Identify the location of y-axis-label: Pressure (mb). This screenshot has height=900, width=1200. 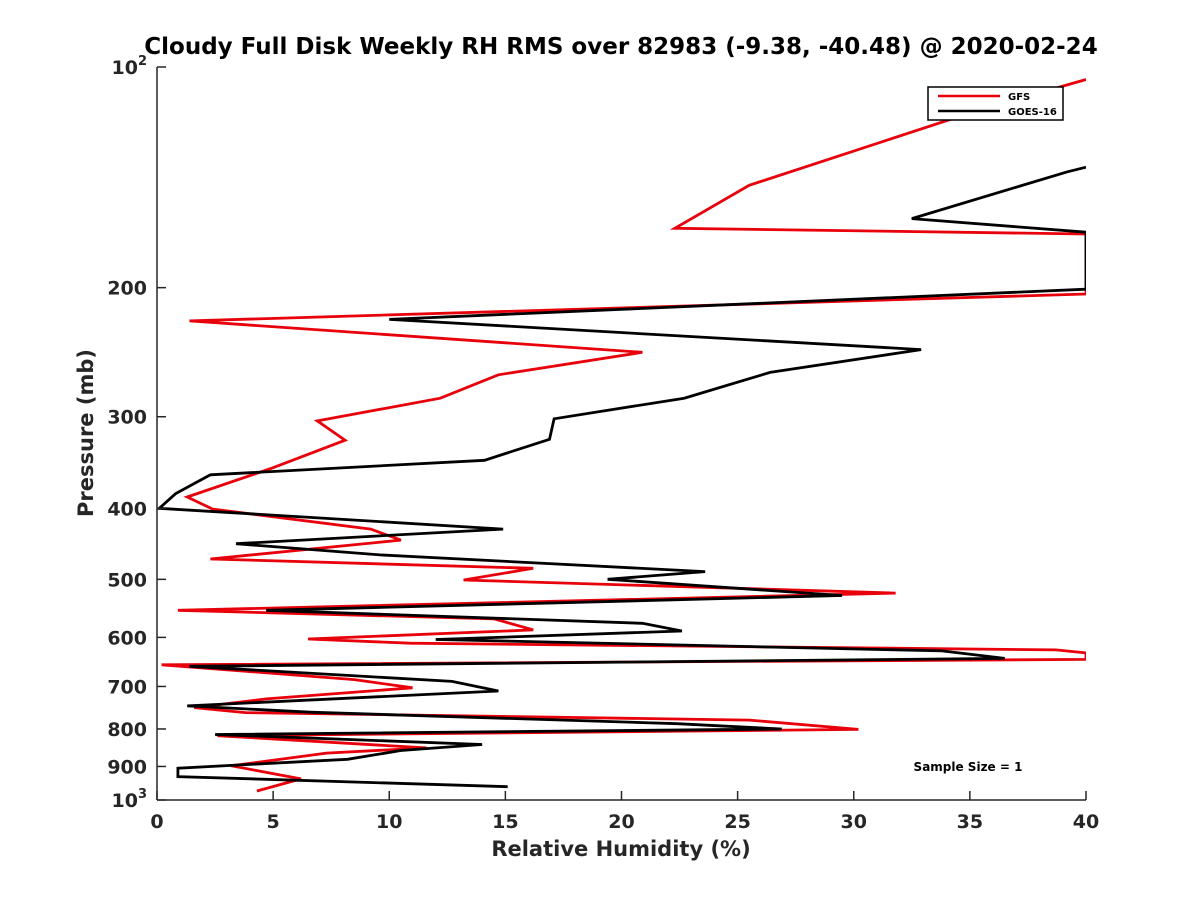
(86, 433).